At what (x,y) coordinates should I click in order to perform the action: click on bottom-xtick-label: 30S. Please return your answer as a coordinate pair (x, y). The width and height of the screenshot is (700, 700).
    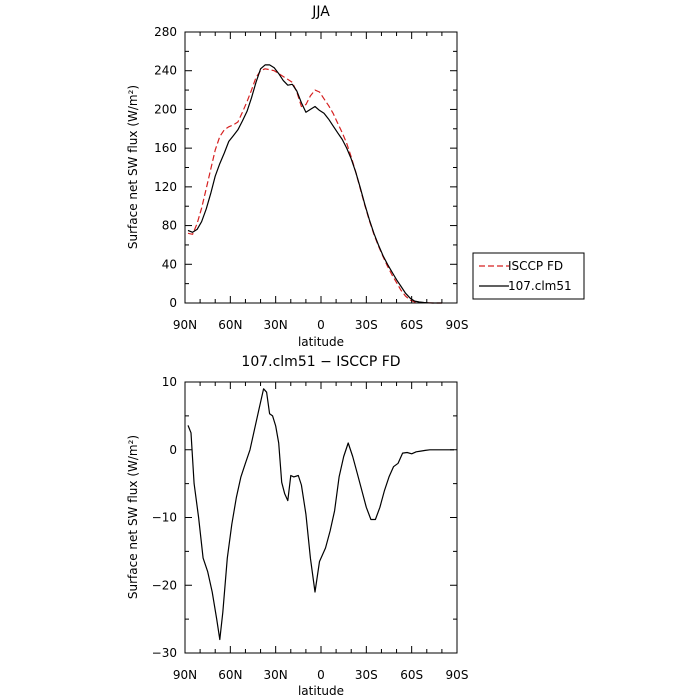
    Looking at the image, I should click on (366, 675).